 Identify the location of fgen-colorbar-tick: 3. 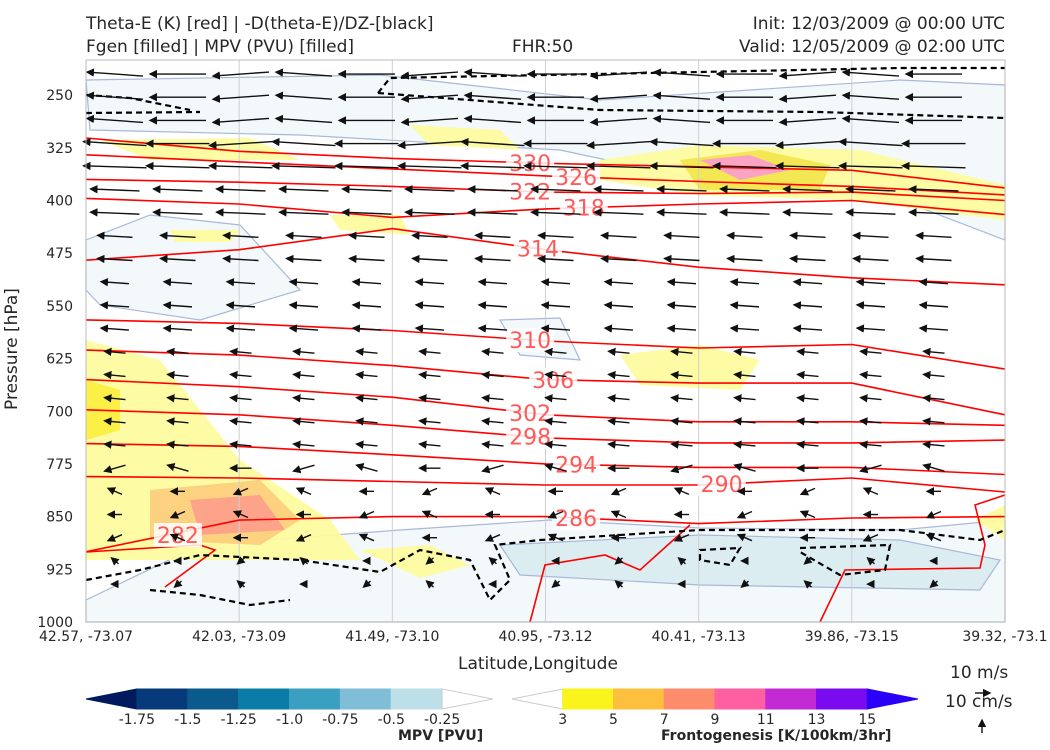
(562, 720).